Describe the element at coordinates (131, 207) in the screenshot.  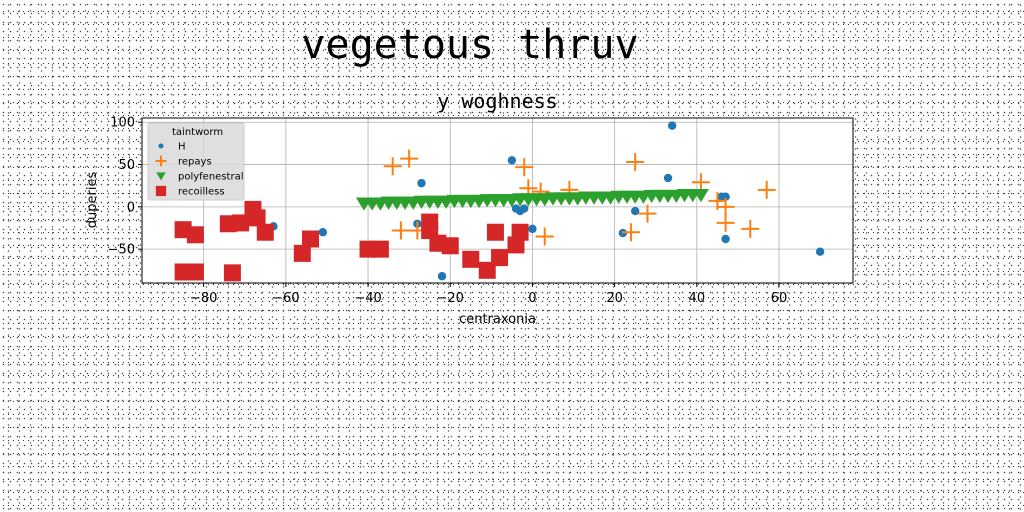
I see `y-tick-label: 0` at that location.